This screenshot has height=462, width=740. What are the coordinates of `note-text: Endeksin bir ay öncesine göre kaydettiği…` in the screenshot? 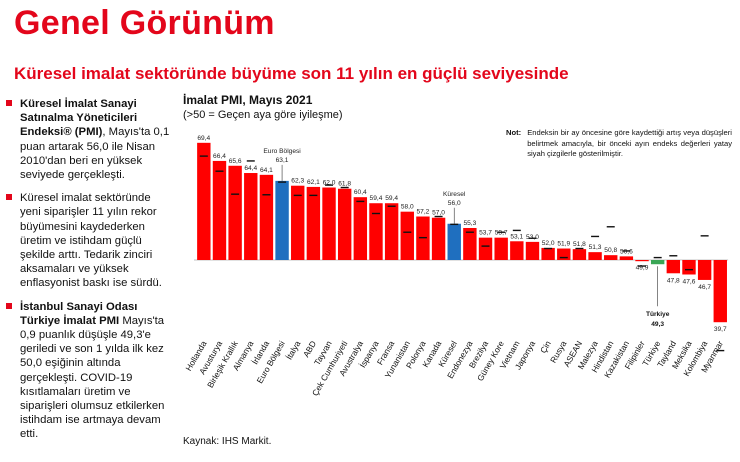 It's located at (629, 143).